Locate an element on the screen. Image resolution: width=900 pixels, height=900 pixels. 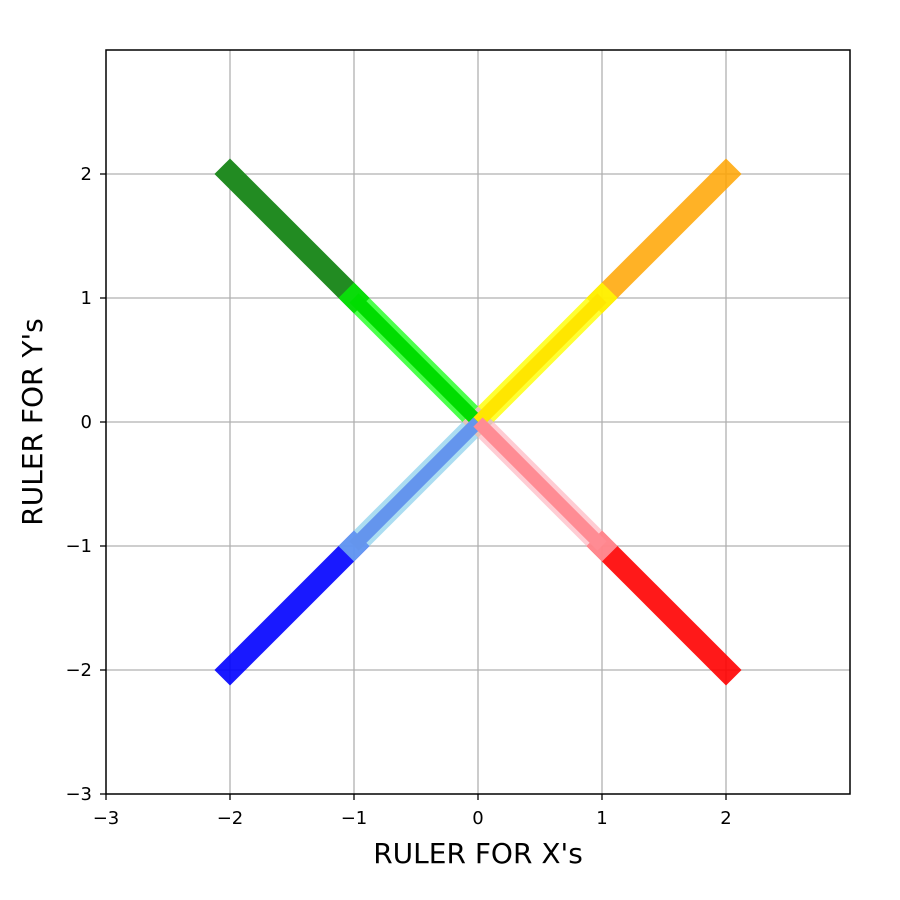
y-tick-label: −1 is located at coordinates (78, 546).